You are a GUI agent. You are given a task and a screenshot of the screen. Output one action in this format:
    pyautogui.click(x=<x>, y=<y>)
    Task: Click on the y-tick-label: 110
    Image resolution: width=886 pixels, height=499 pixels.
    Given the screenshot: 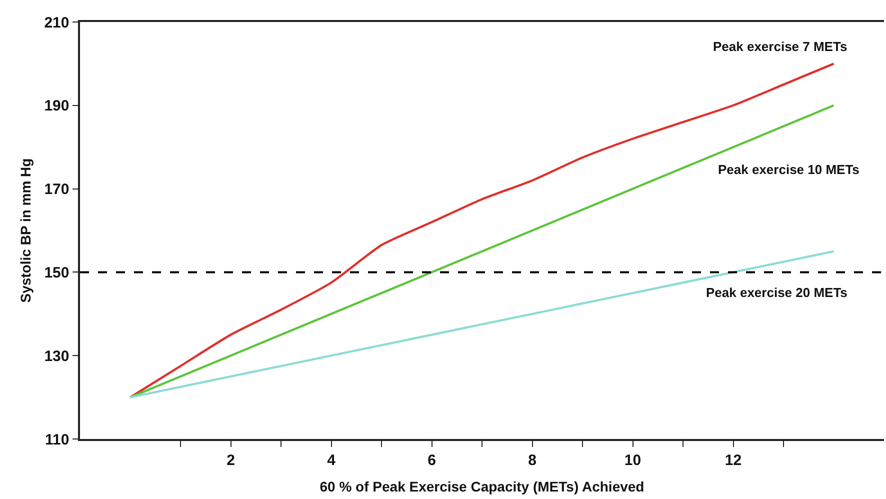 What is the action you would take?
    pyautogui.click(x=57, y=439)
    